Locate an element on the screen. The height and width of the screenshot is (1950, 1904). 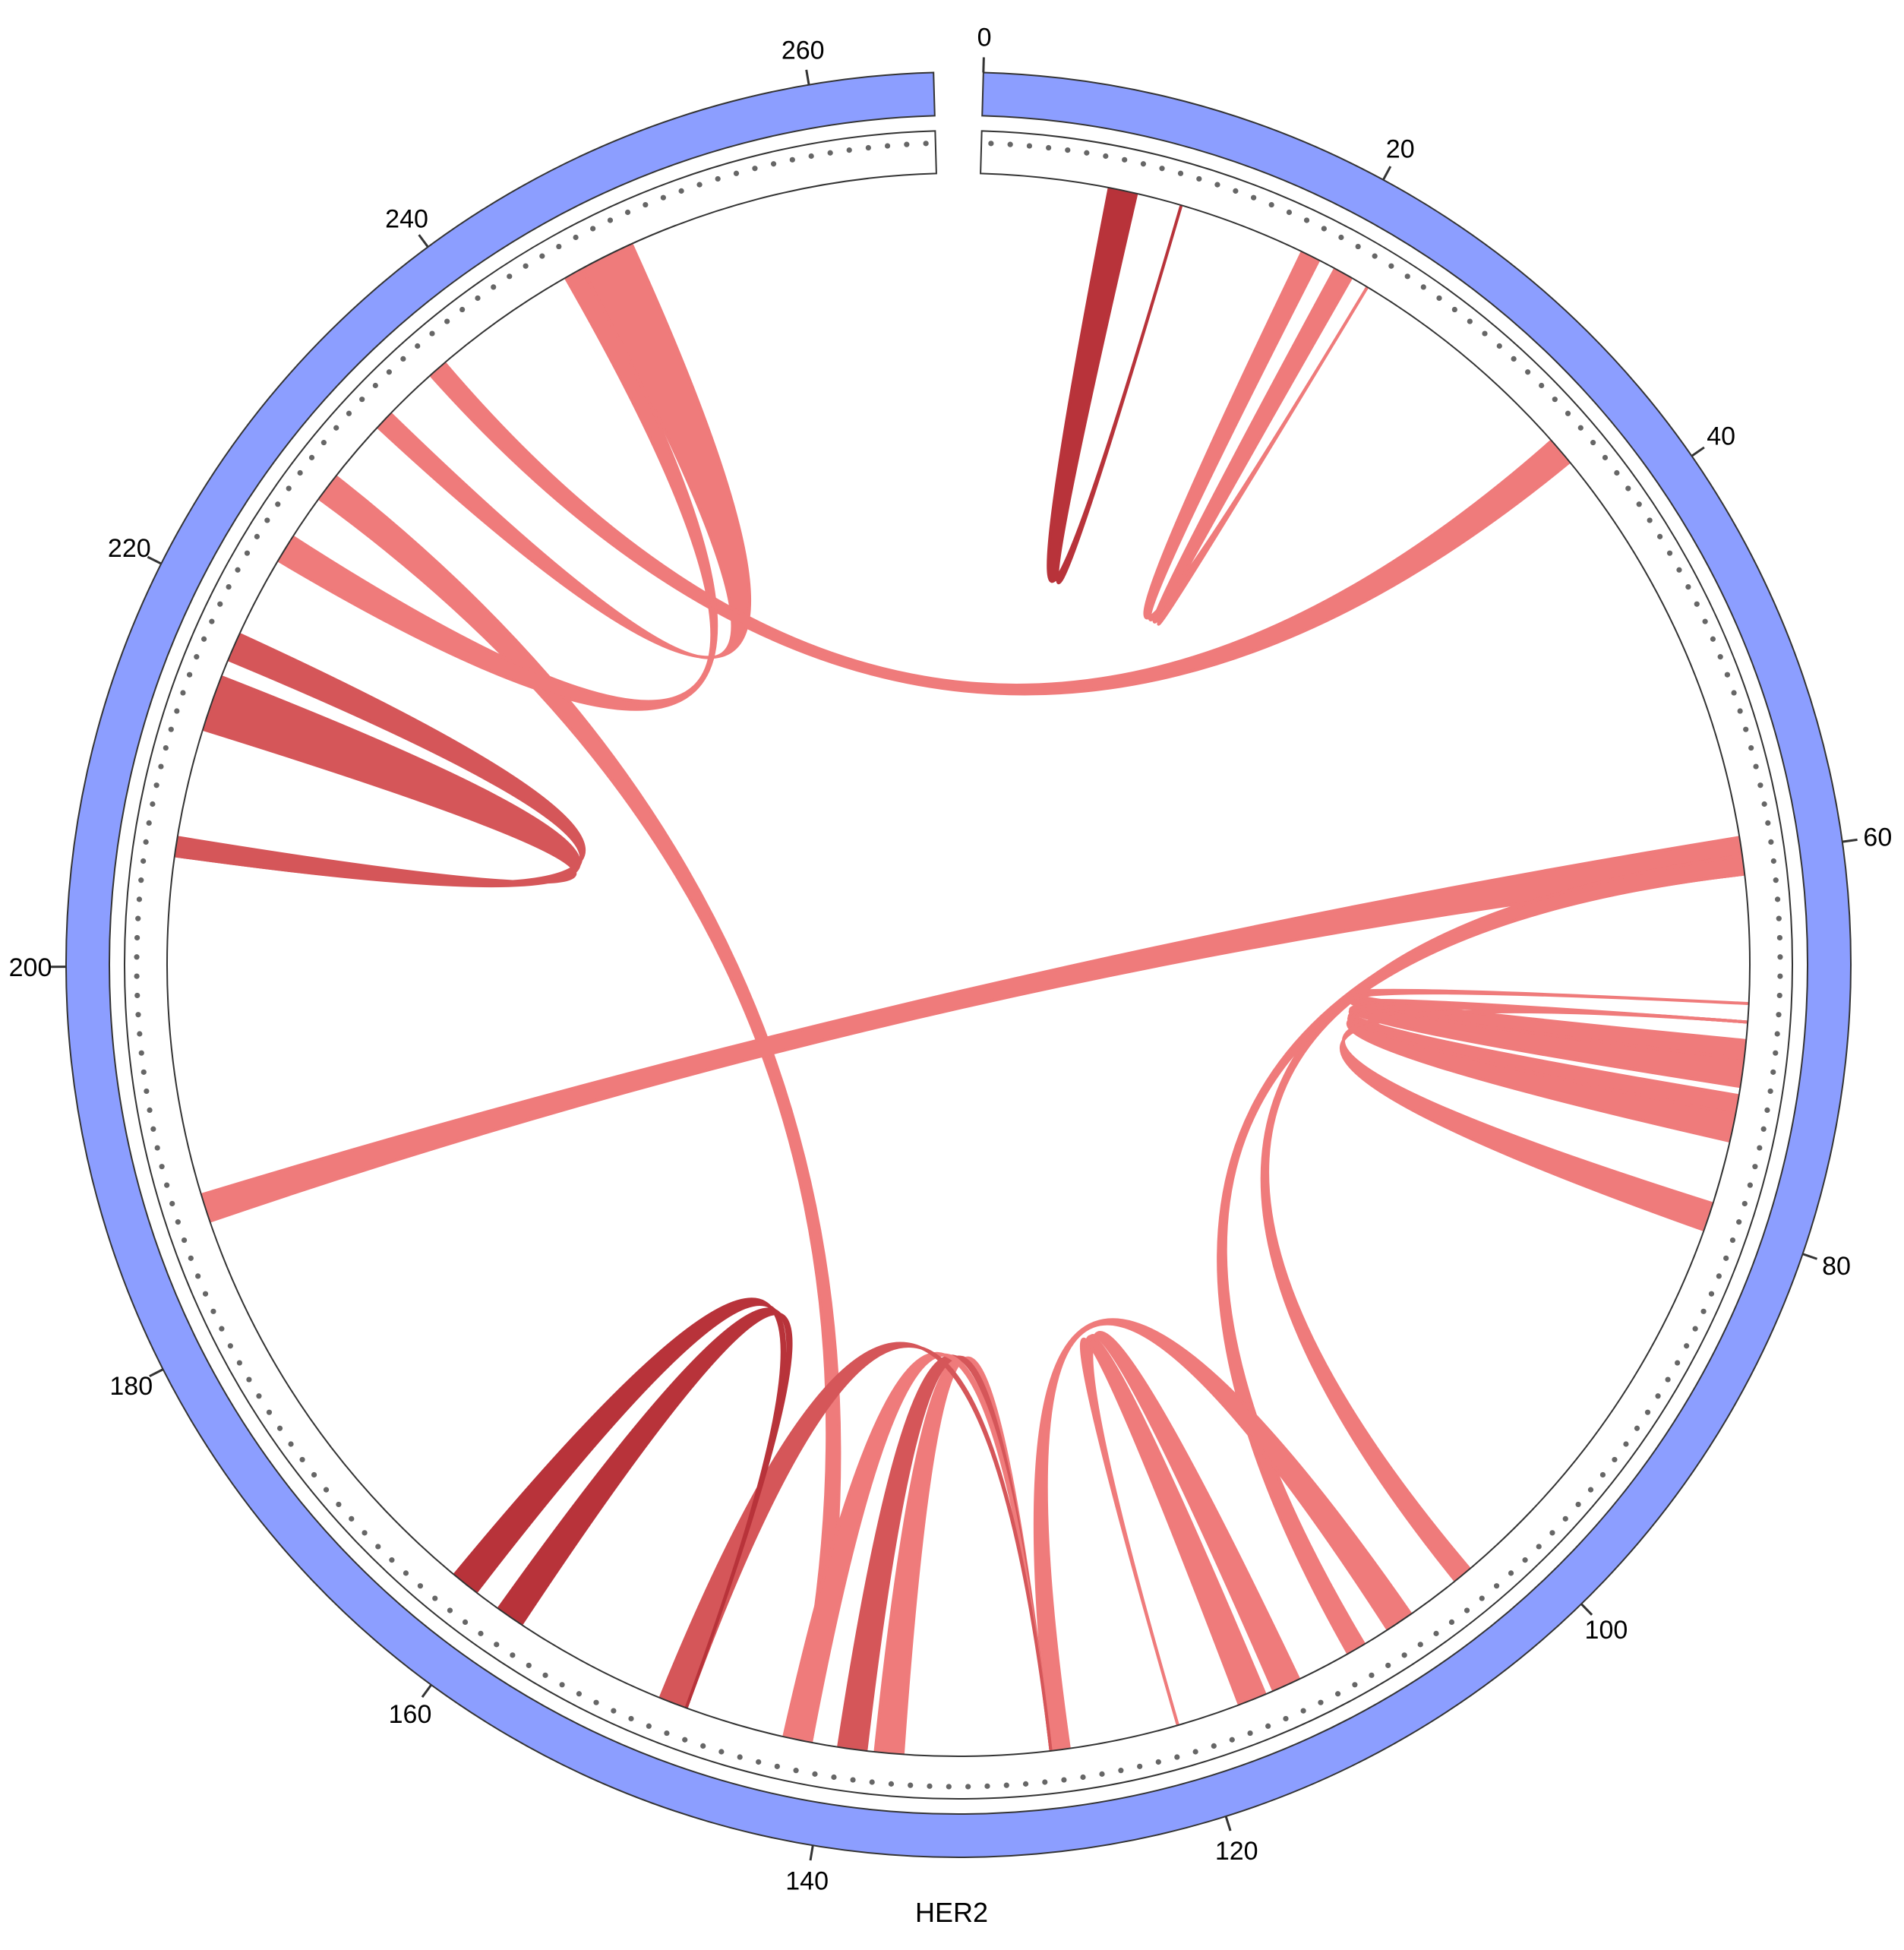
tick-label: 100 is located at coordinates (1606, 1631).